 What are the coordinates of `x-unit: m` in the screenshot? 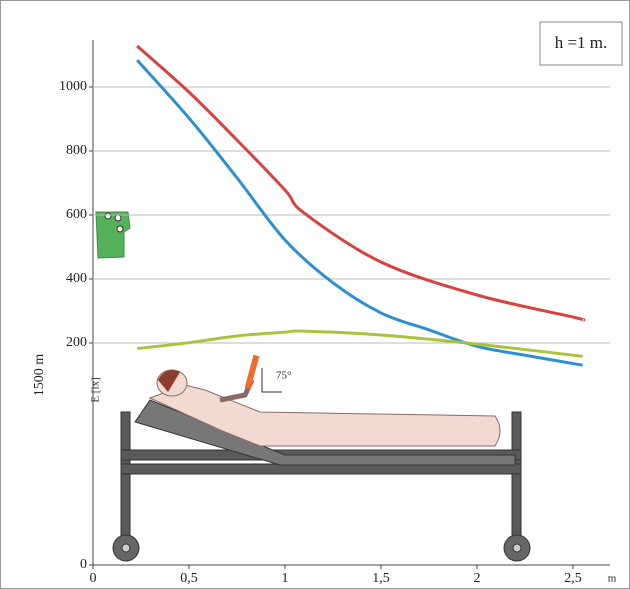 It's located at (612, 579).